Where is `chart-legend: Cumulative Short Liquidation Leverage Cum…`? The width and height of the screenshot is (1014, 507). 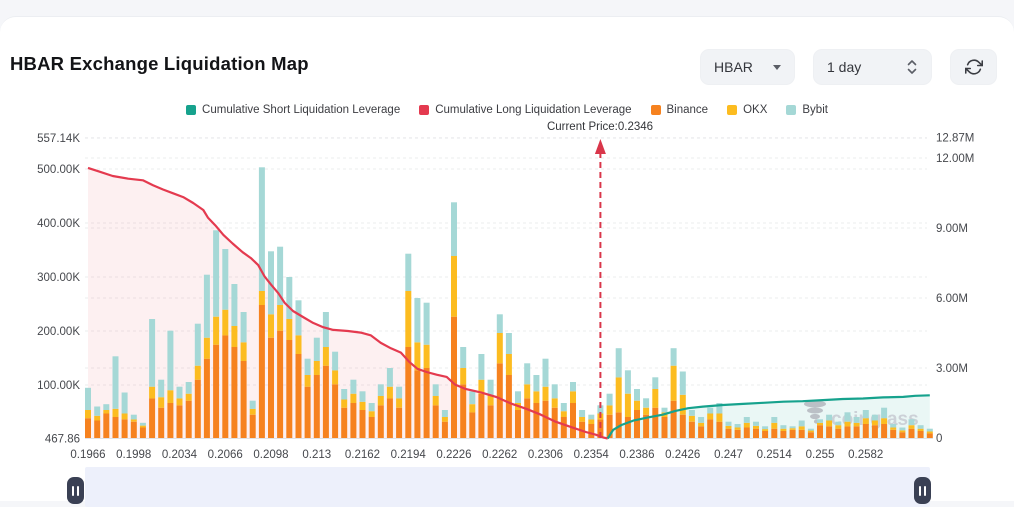 chart-legend: Cumulative Short Liquidation Leverage Cum… is located at coordinates (507, 110).